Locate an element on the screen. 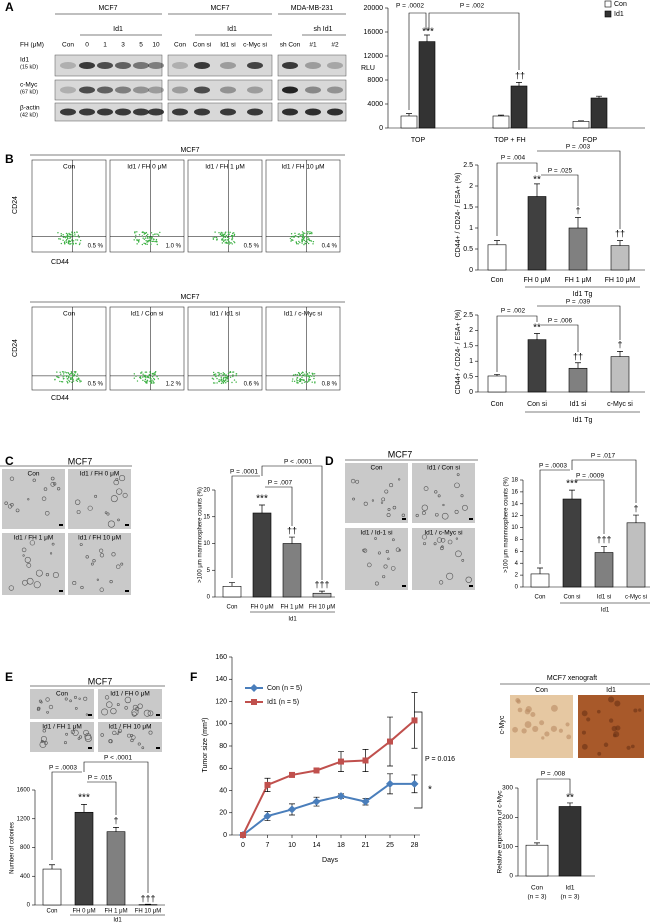  x-tick-label: 21 is located at coordinates (366, 845).